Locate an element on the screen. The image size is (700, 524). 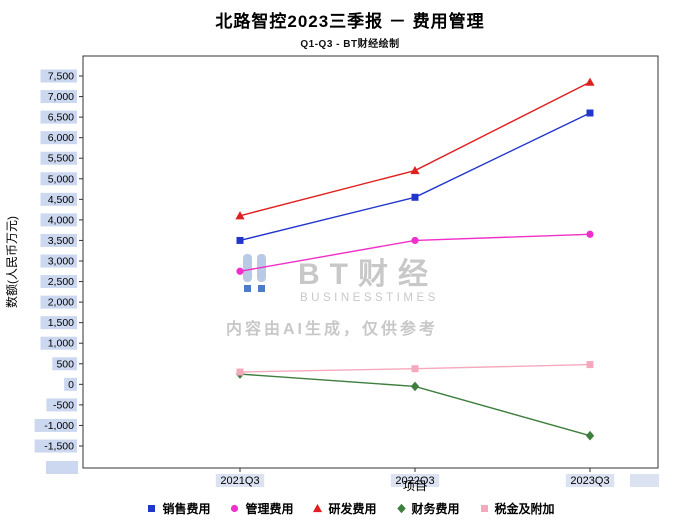
y-tick-label: 1,000 is located at coordinates (61, 344).